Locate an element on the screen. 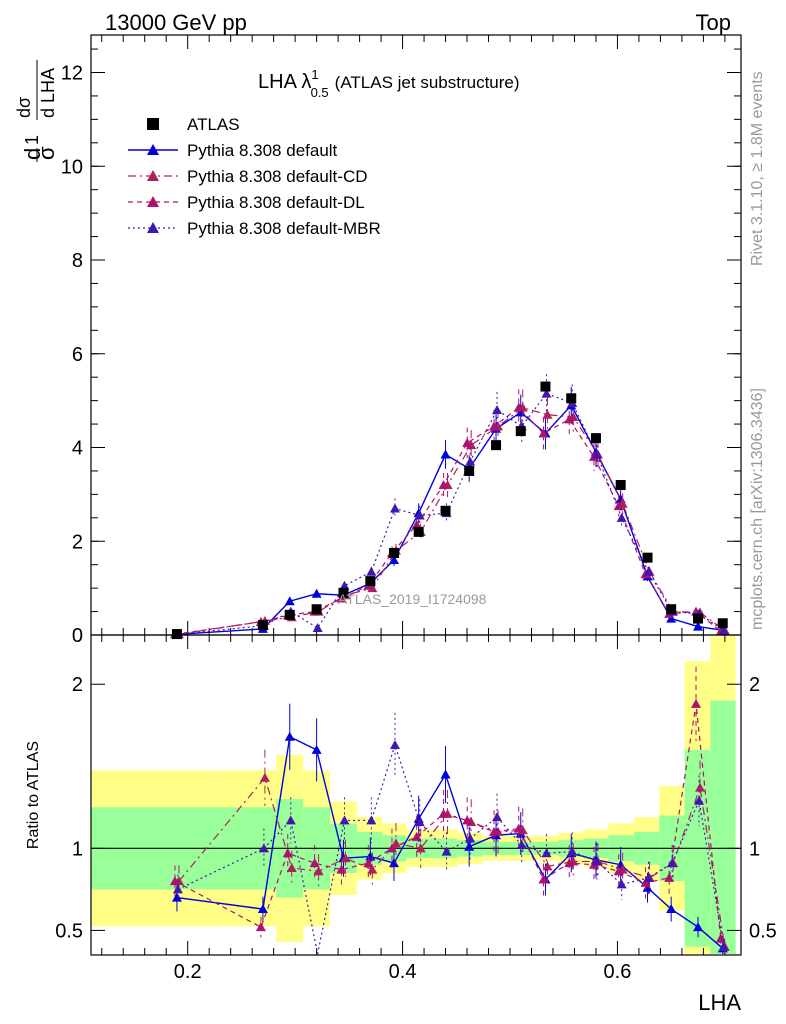 The height and width of the screenshot is (1024, 786). main-y-tick-label: 8 is located at coordinates (77, 261).